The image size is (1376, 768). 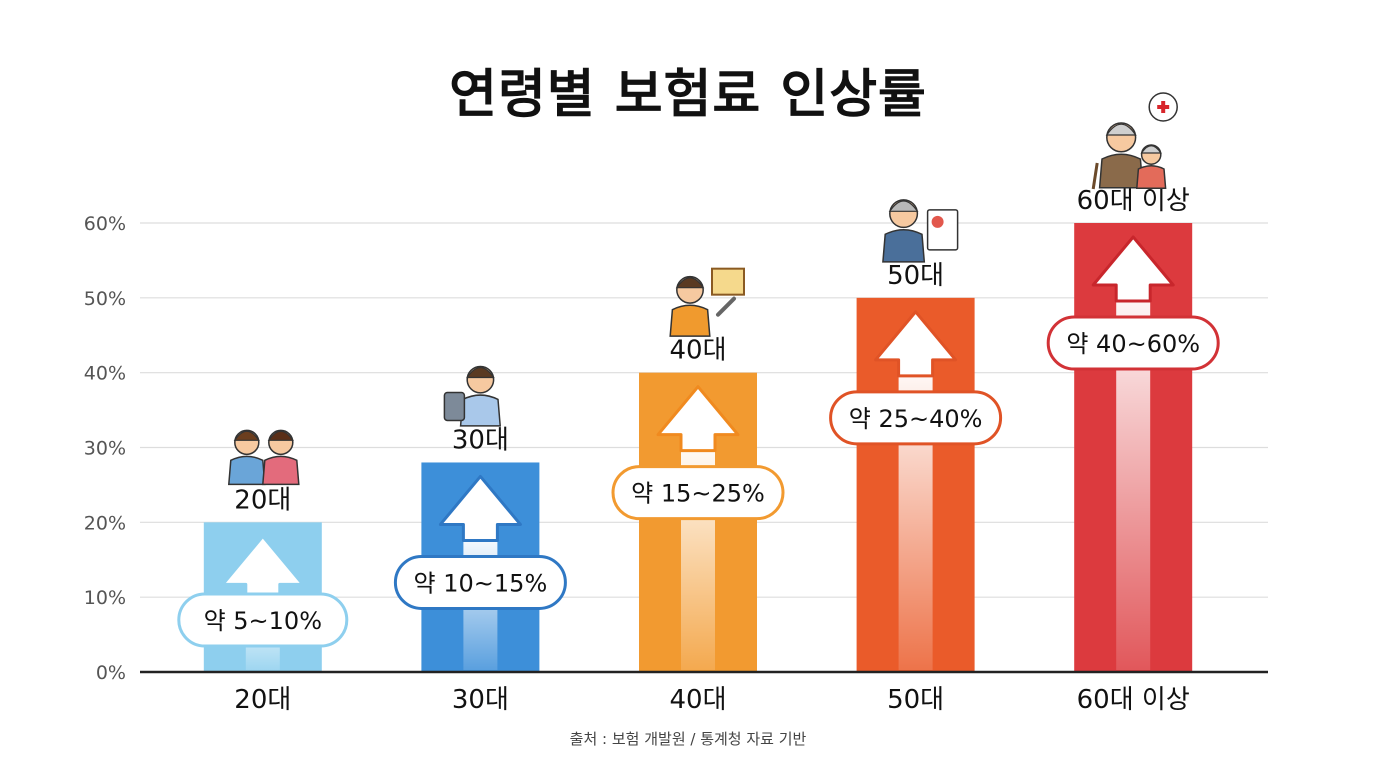 What do you see at coordinates (480, 440) in the screenshot?
I see `bar-top-label: 30대` at bounding box center [480, 440].